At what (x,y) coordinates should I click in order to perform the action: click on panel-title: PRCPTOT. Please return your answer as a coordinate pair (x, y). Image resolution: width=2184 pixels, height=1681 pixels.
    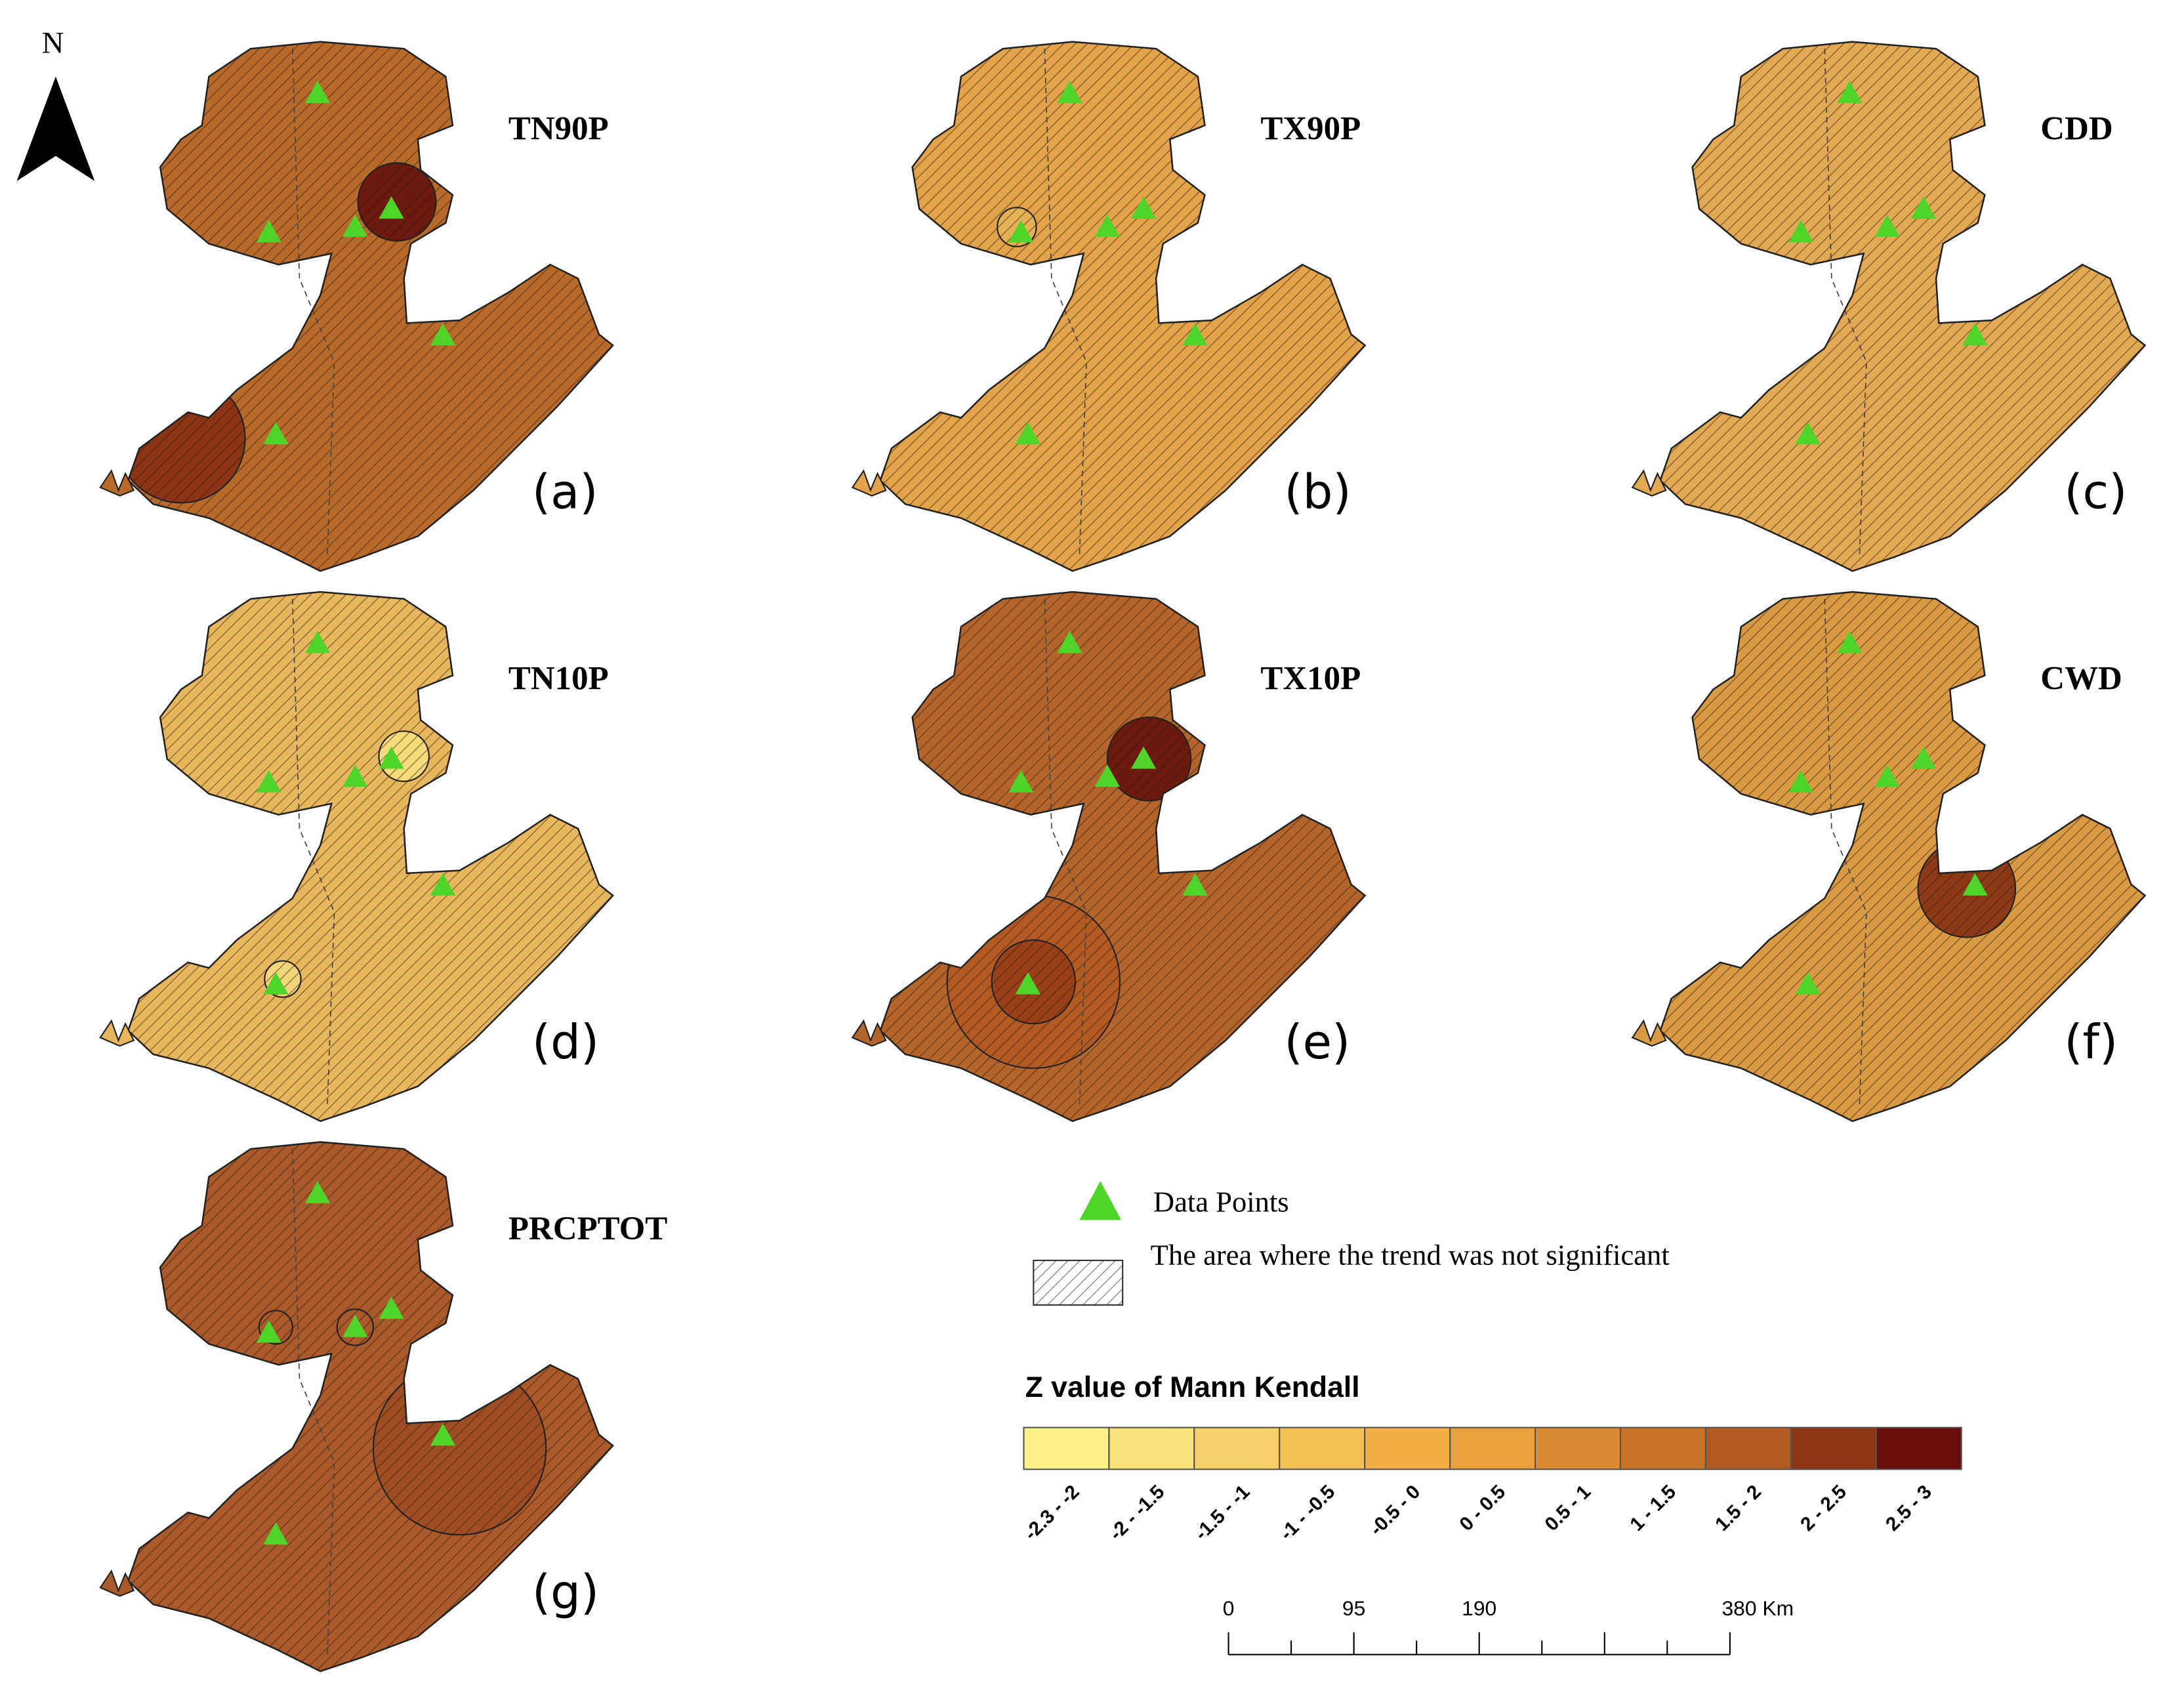
    Looking at the image, I should click on (588, 1229).